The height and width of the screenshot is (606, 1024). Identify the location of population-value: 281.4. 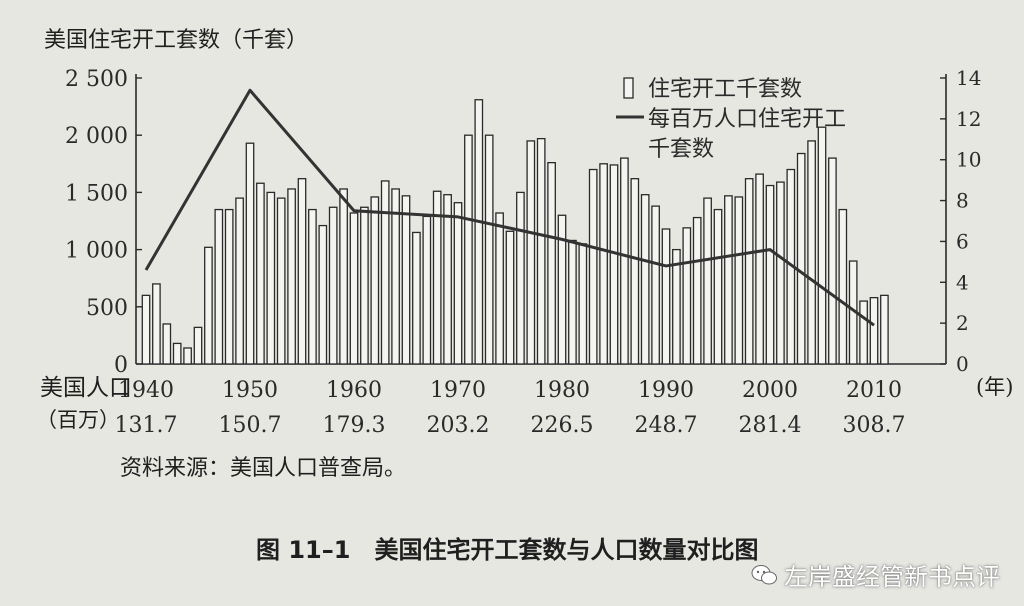
(770, 425).